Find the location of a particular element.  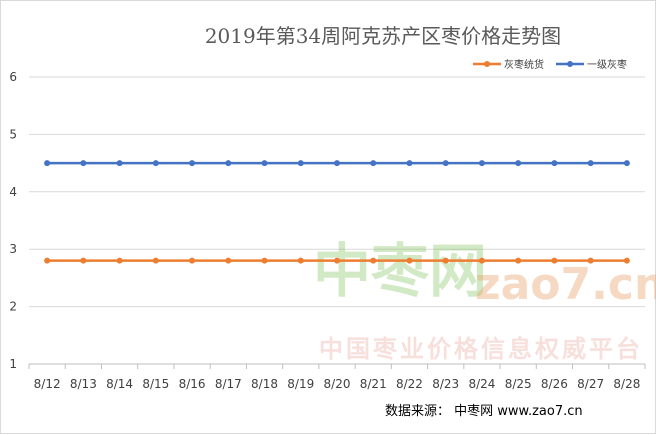

y-tick-label: 5 is located at coordinates (13, 134).